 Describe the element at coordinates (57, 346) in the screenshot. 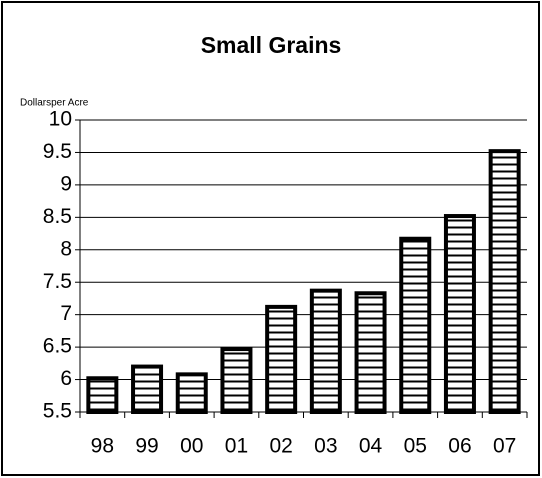

I see `y-tick-label: 6.5` at that location.